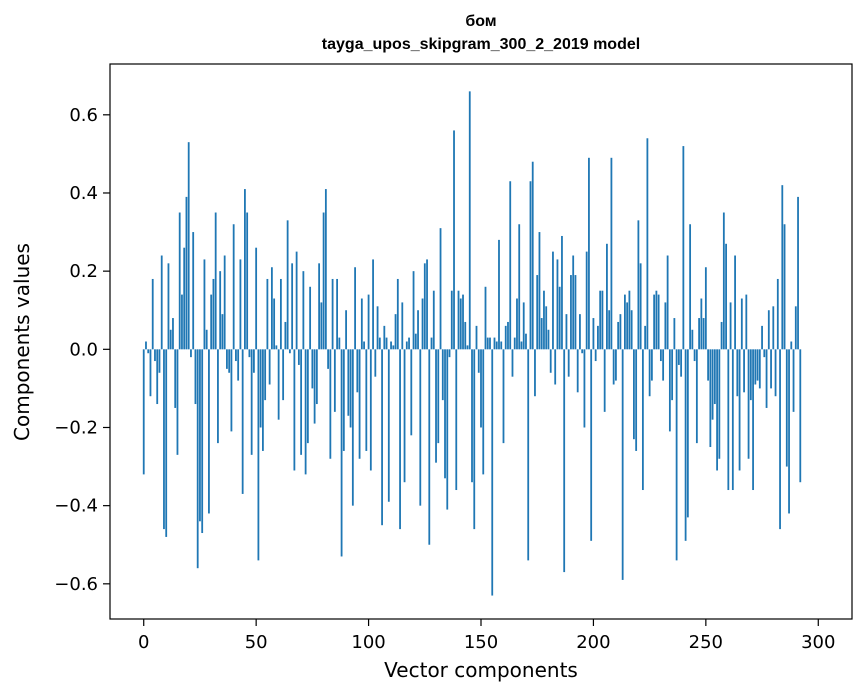 The height and width of the screenshot is (696, 867). Describe the element at coordinates (256, 642) in the screenshot. I see `x-tick-label: 50` at that location.